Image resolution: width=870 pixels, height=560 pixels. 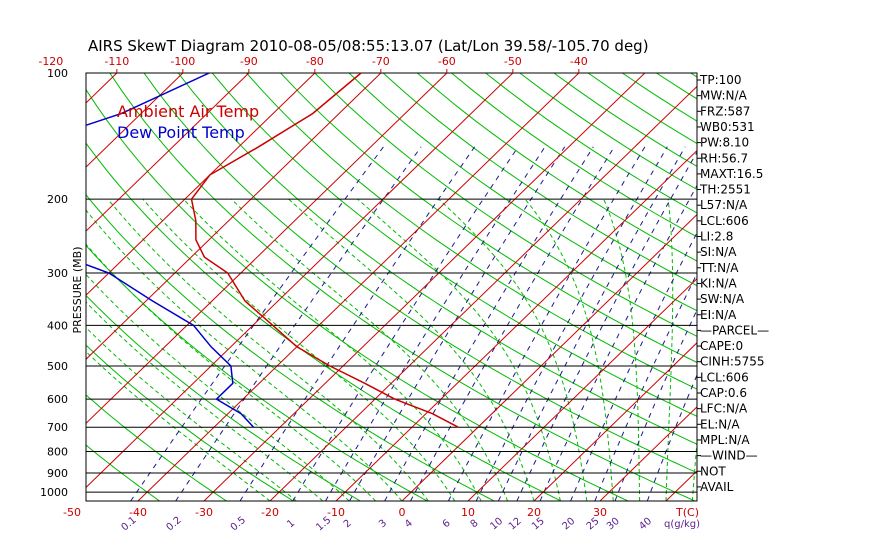 I want to click on bottom-temp-tick-labels: -50 -40 -30 -20 -10 0 10 20 30, so click(x=335, y=512).